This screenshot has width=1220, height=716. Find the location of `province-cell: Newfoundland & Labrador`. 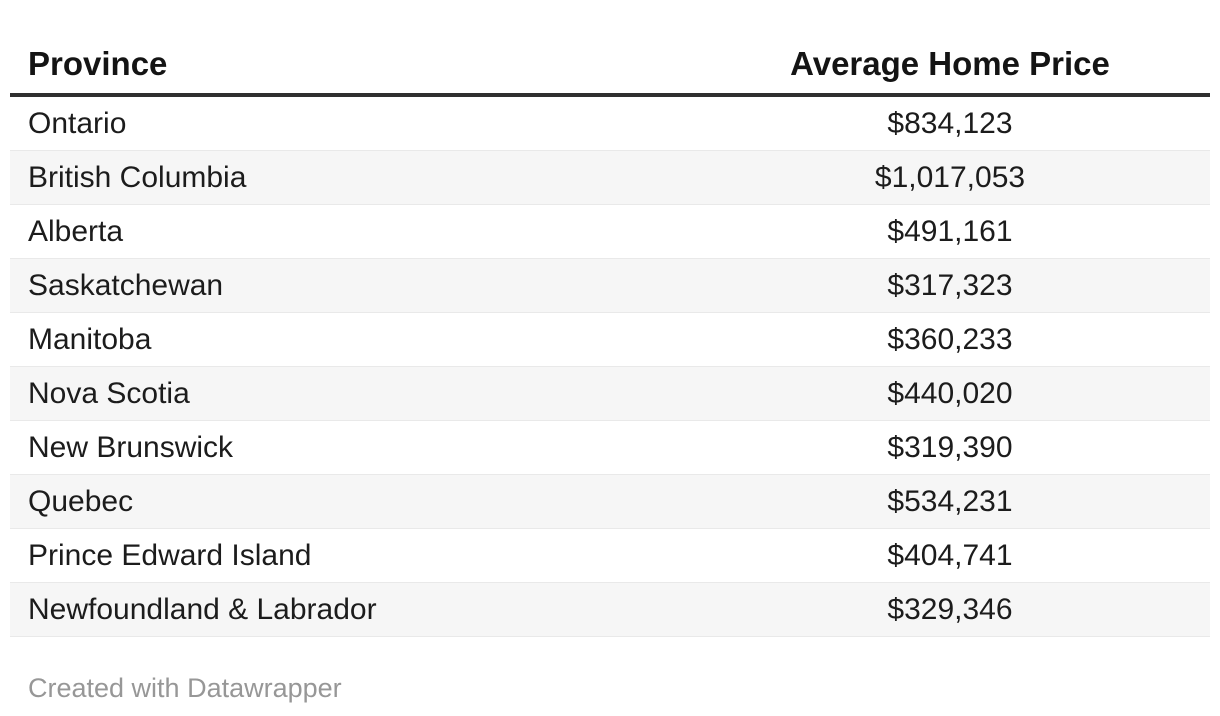

province-cell: Newfoundland & Labrador is located at coordinates (202, 609).